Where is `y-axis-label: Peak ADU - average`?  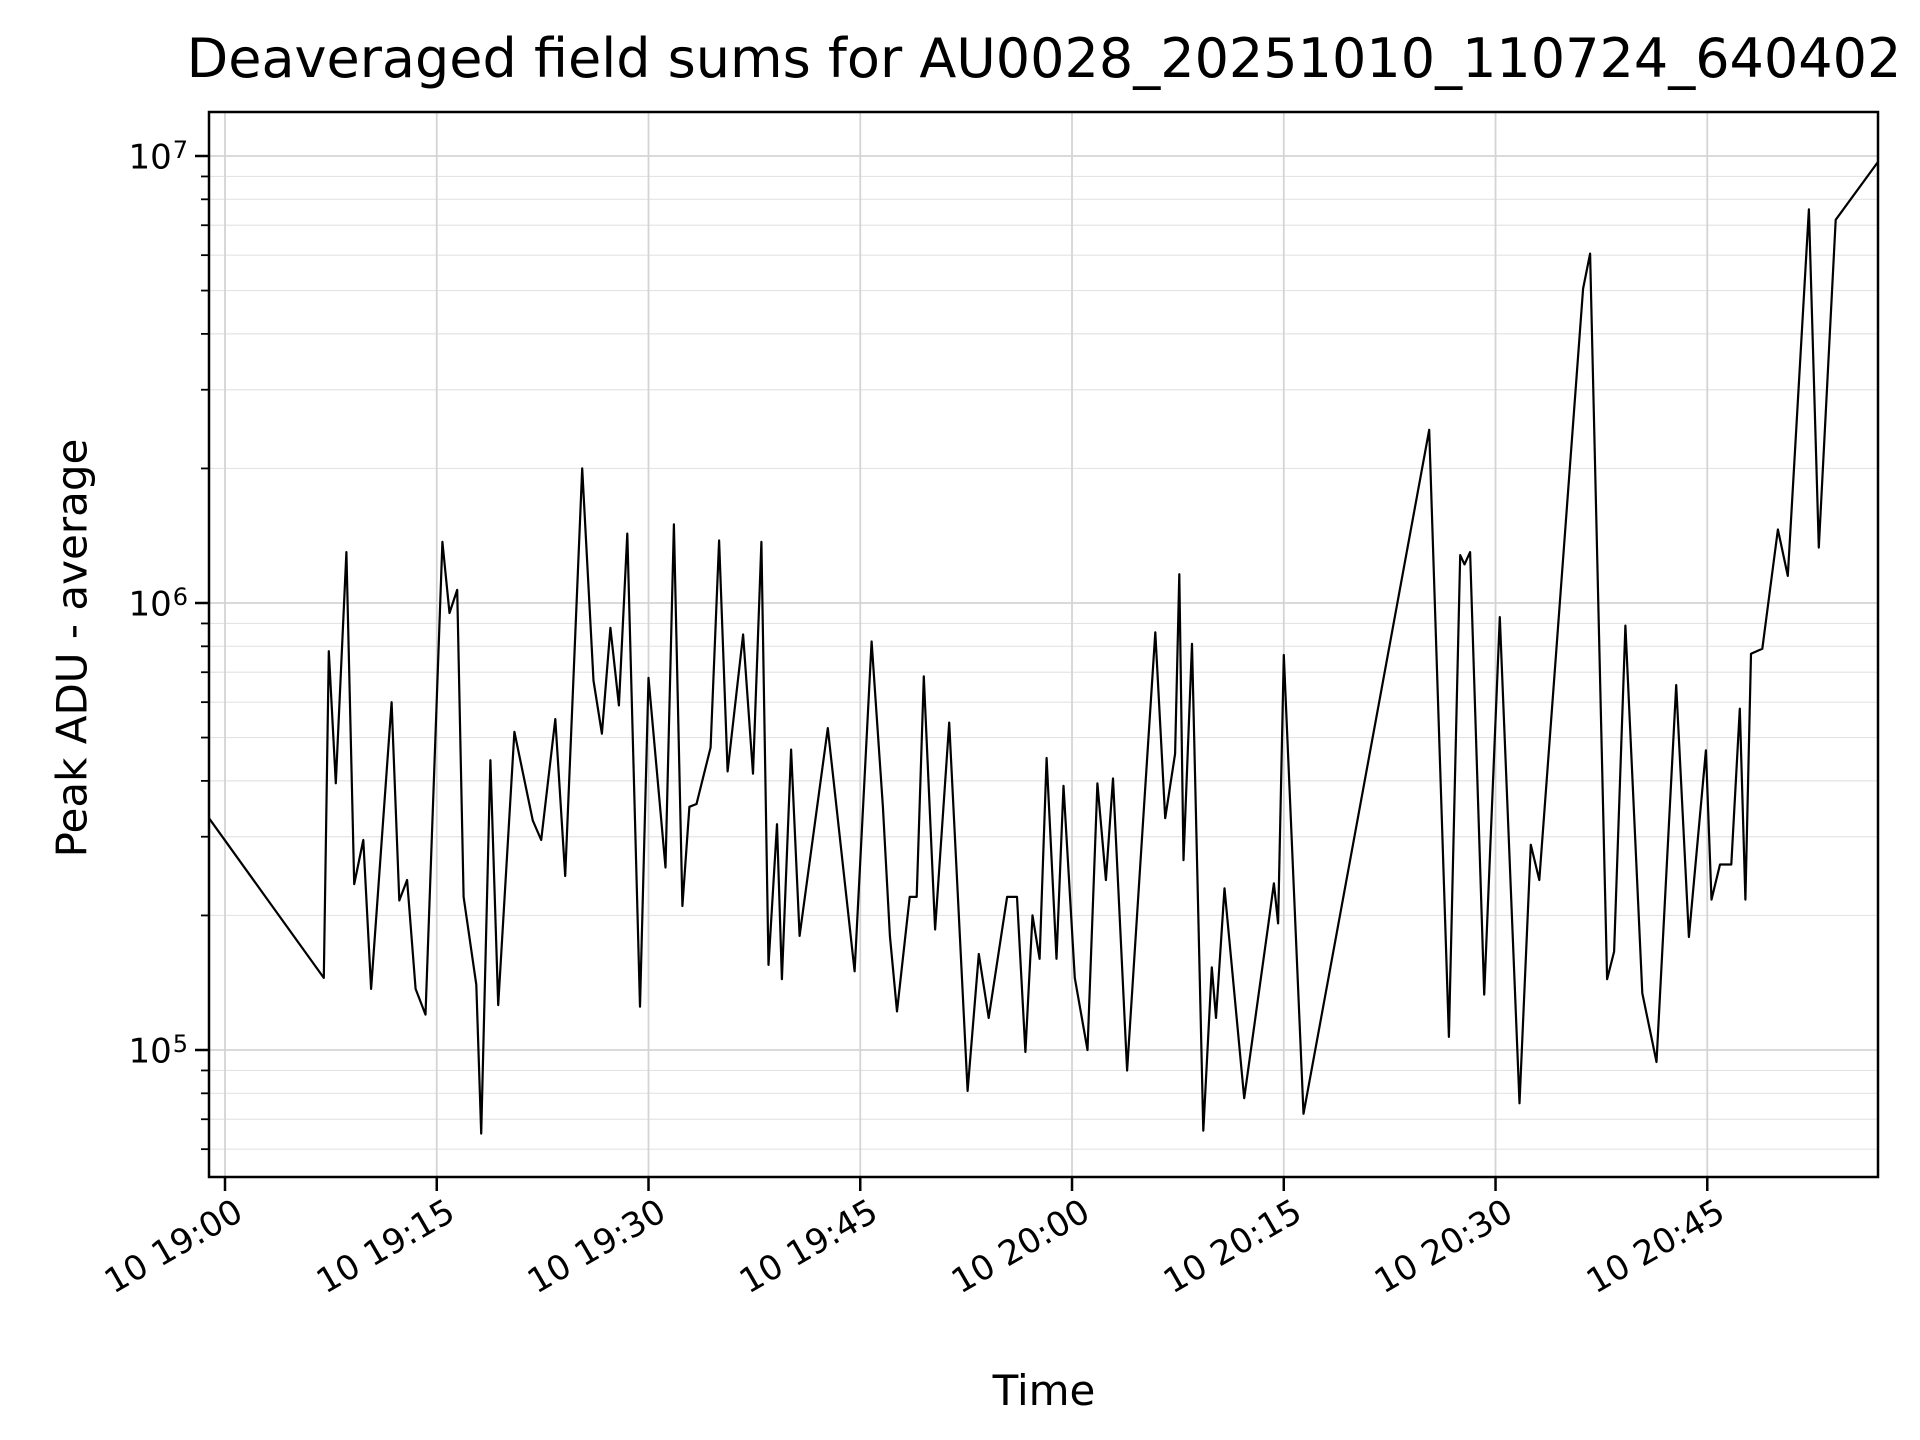
y-axis-label: Peak ADU - average is located at coordinates (72, 648).